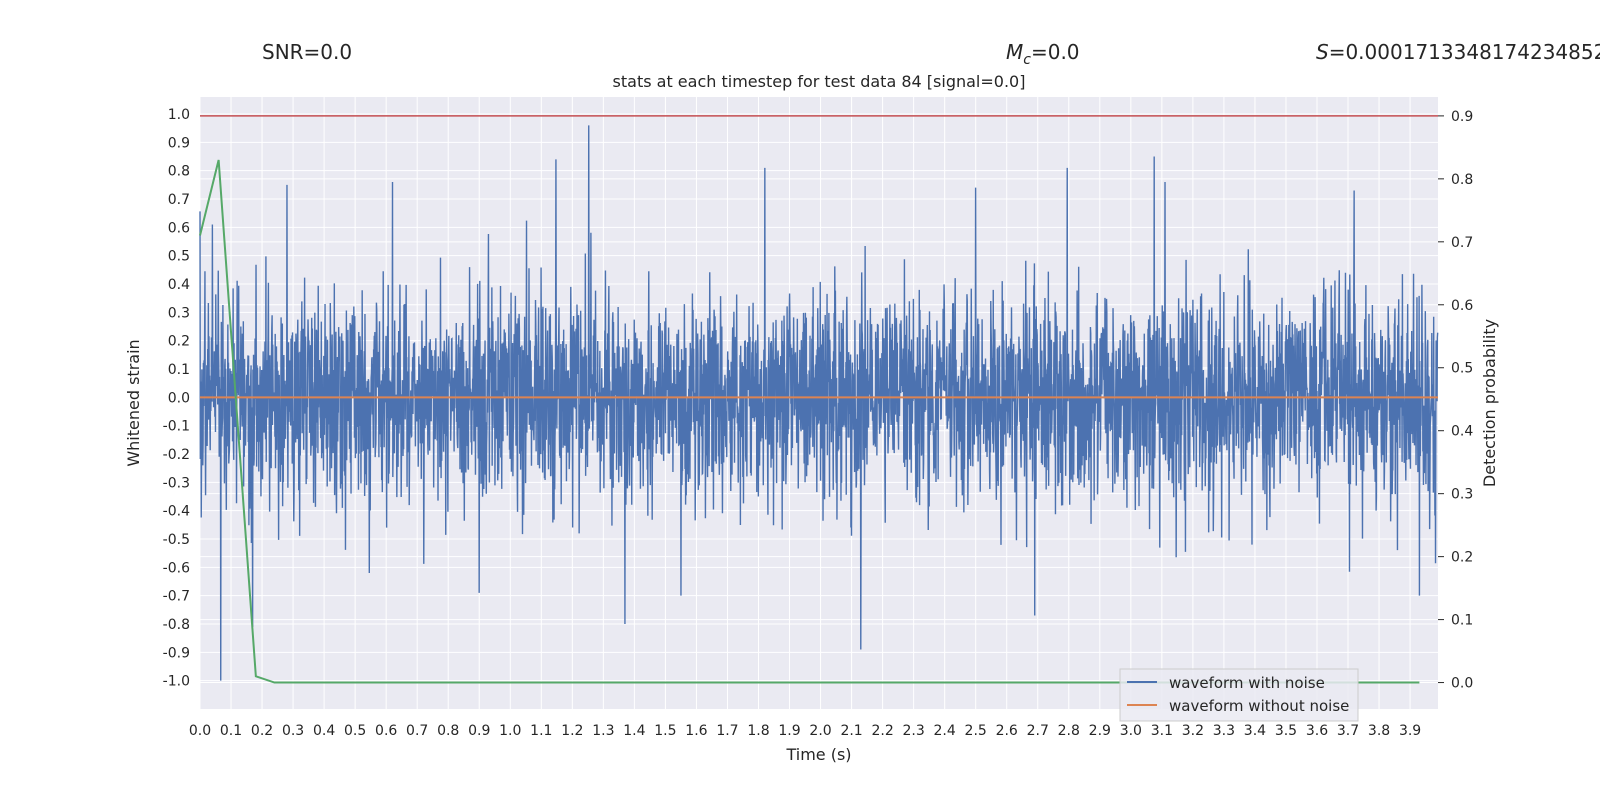 The width and height of the screenshot is (1600, 800). Describe the element at coordinates (179, 285) in the screenshot. I see `y-tick-label: 0.4` at that location.